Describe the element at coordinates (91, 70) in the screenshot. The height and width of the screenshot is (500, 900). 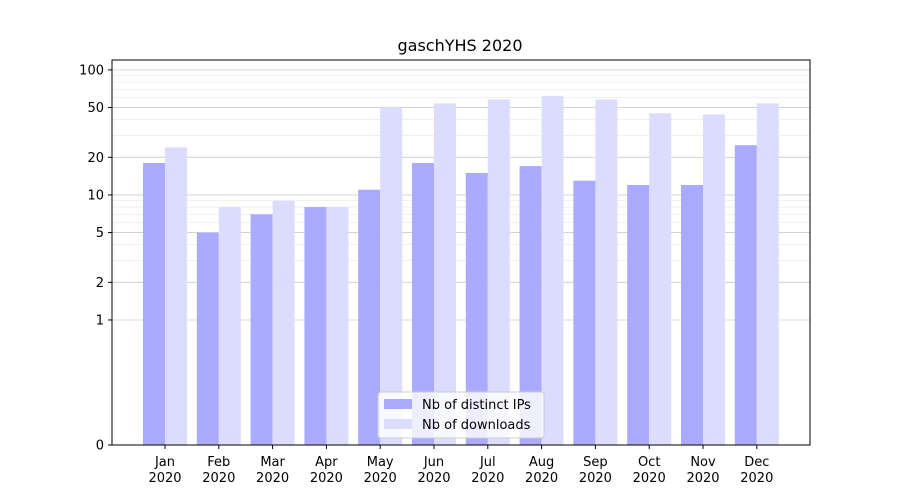
I see `y-tick-label: 100` at that location.